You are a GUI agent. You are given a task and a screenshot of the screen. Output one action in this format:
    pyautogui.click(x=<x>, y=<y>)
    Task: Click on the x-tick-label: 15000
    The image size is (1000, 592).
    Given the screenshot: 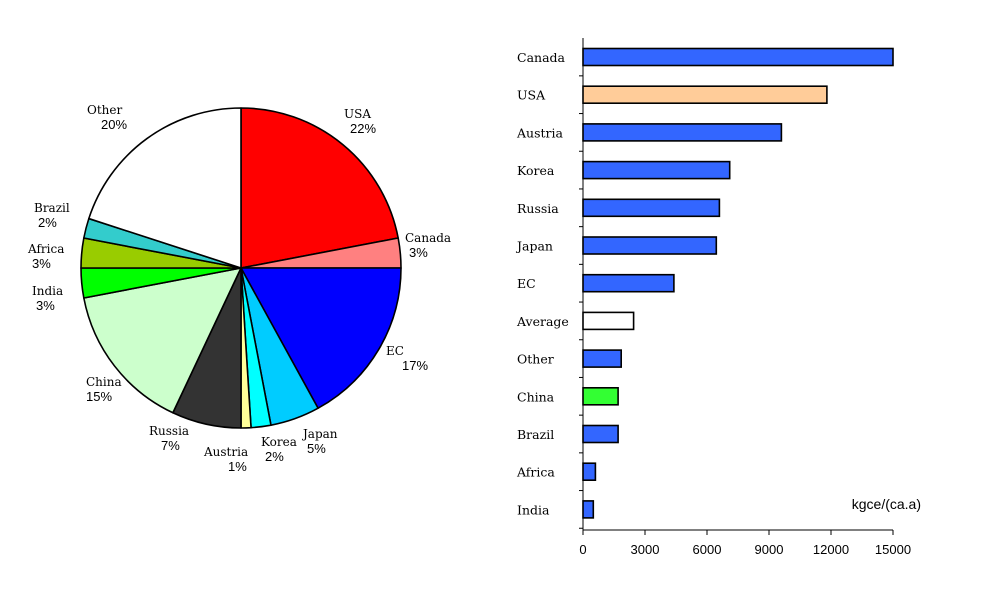 What is the action you would take?
    pyautogui.click(x=893, y=549)
    